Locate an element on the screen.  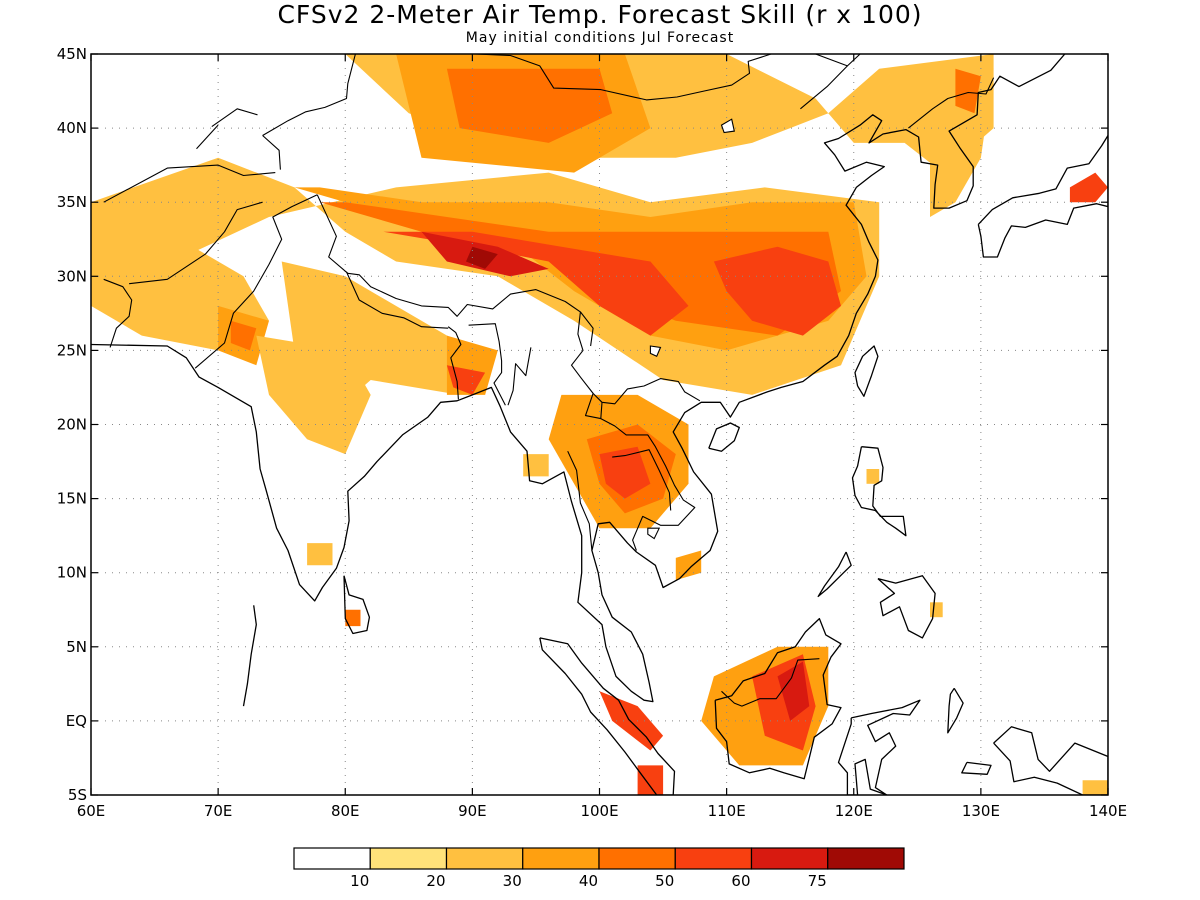
colorbar-label: 60 is located at coordinates (740, 881).